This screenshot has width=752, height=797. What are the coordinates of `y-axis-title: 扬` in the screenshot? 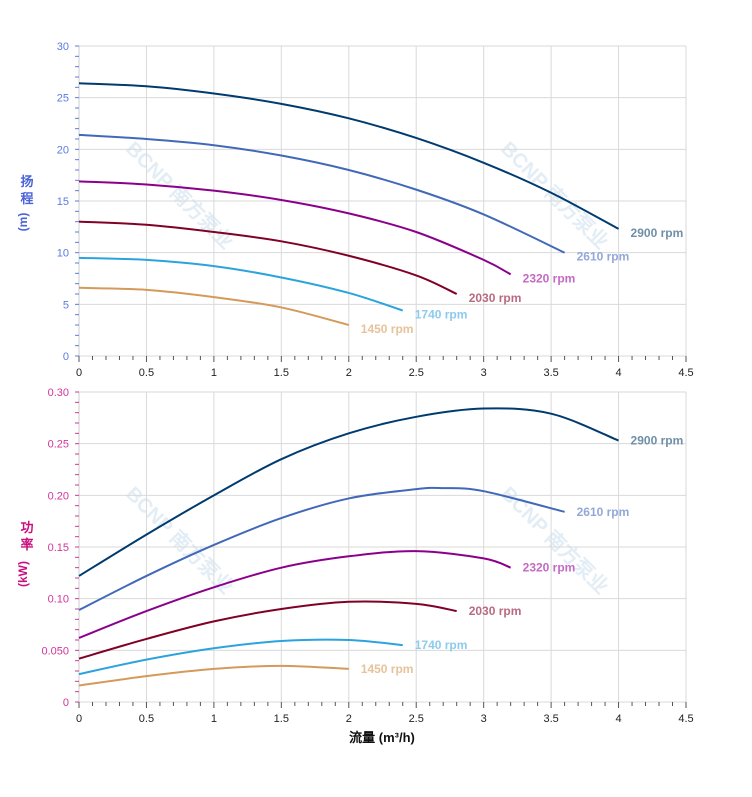 It's located at (26, 181).